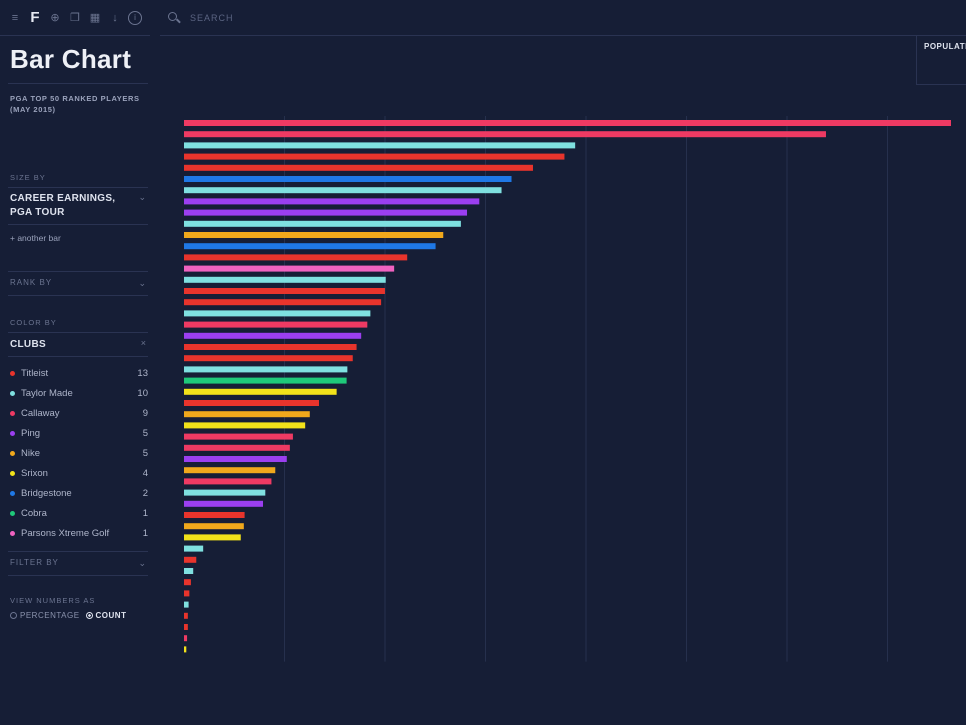 This screenshot has width=966, height=725. Describe the element at coordinates (78, 283) in the screenshot. I see `rank-by-select: RANK BY ⌄` at that location.